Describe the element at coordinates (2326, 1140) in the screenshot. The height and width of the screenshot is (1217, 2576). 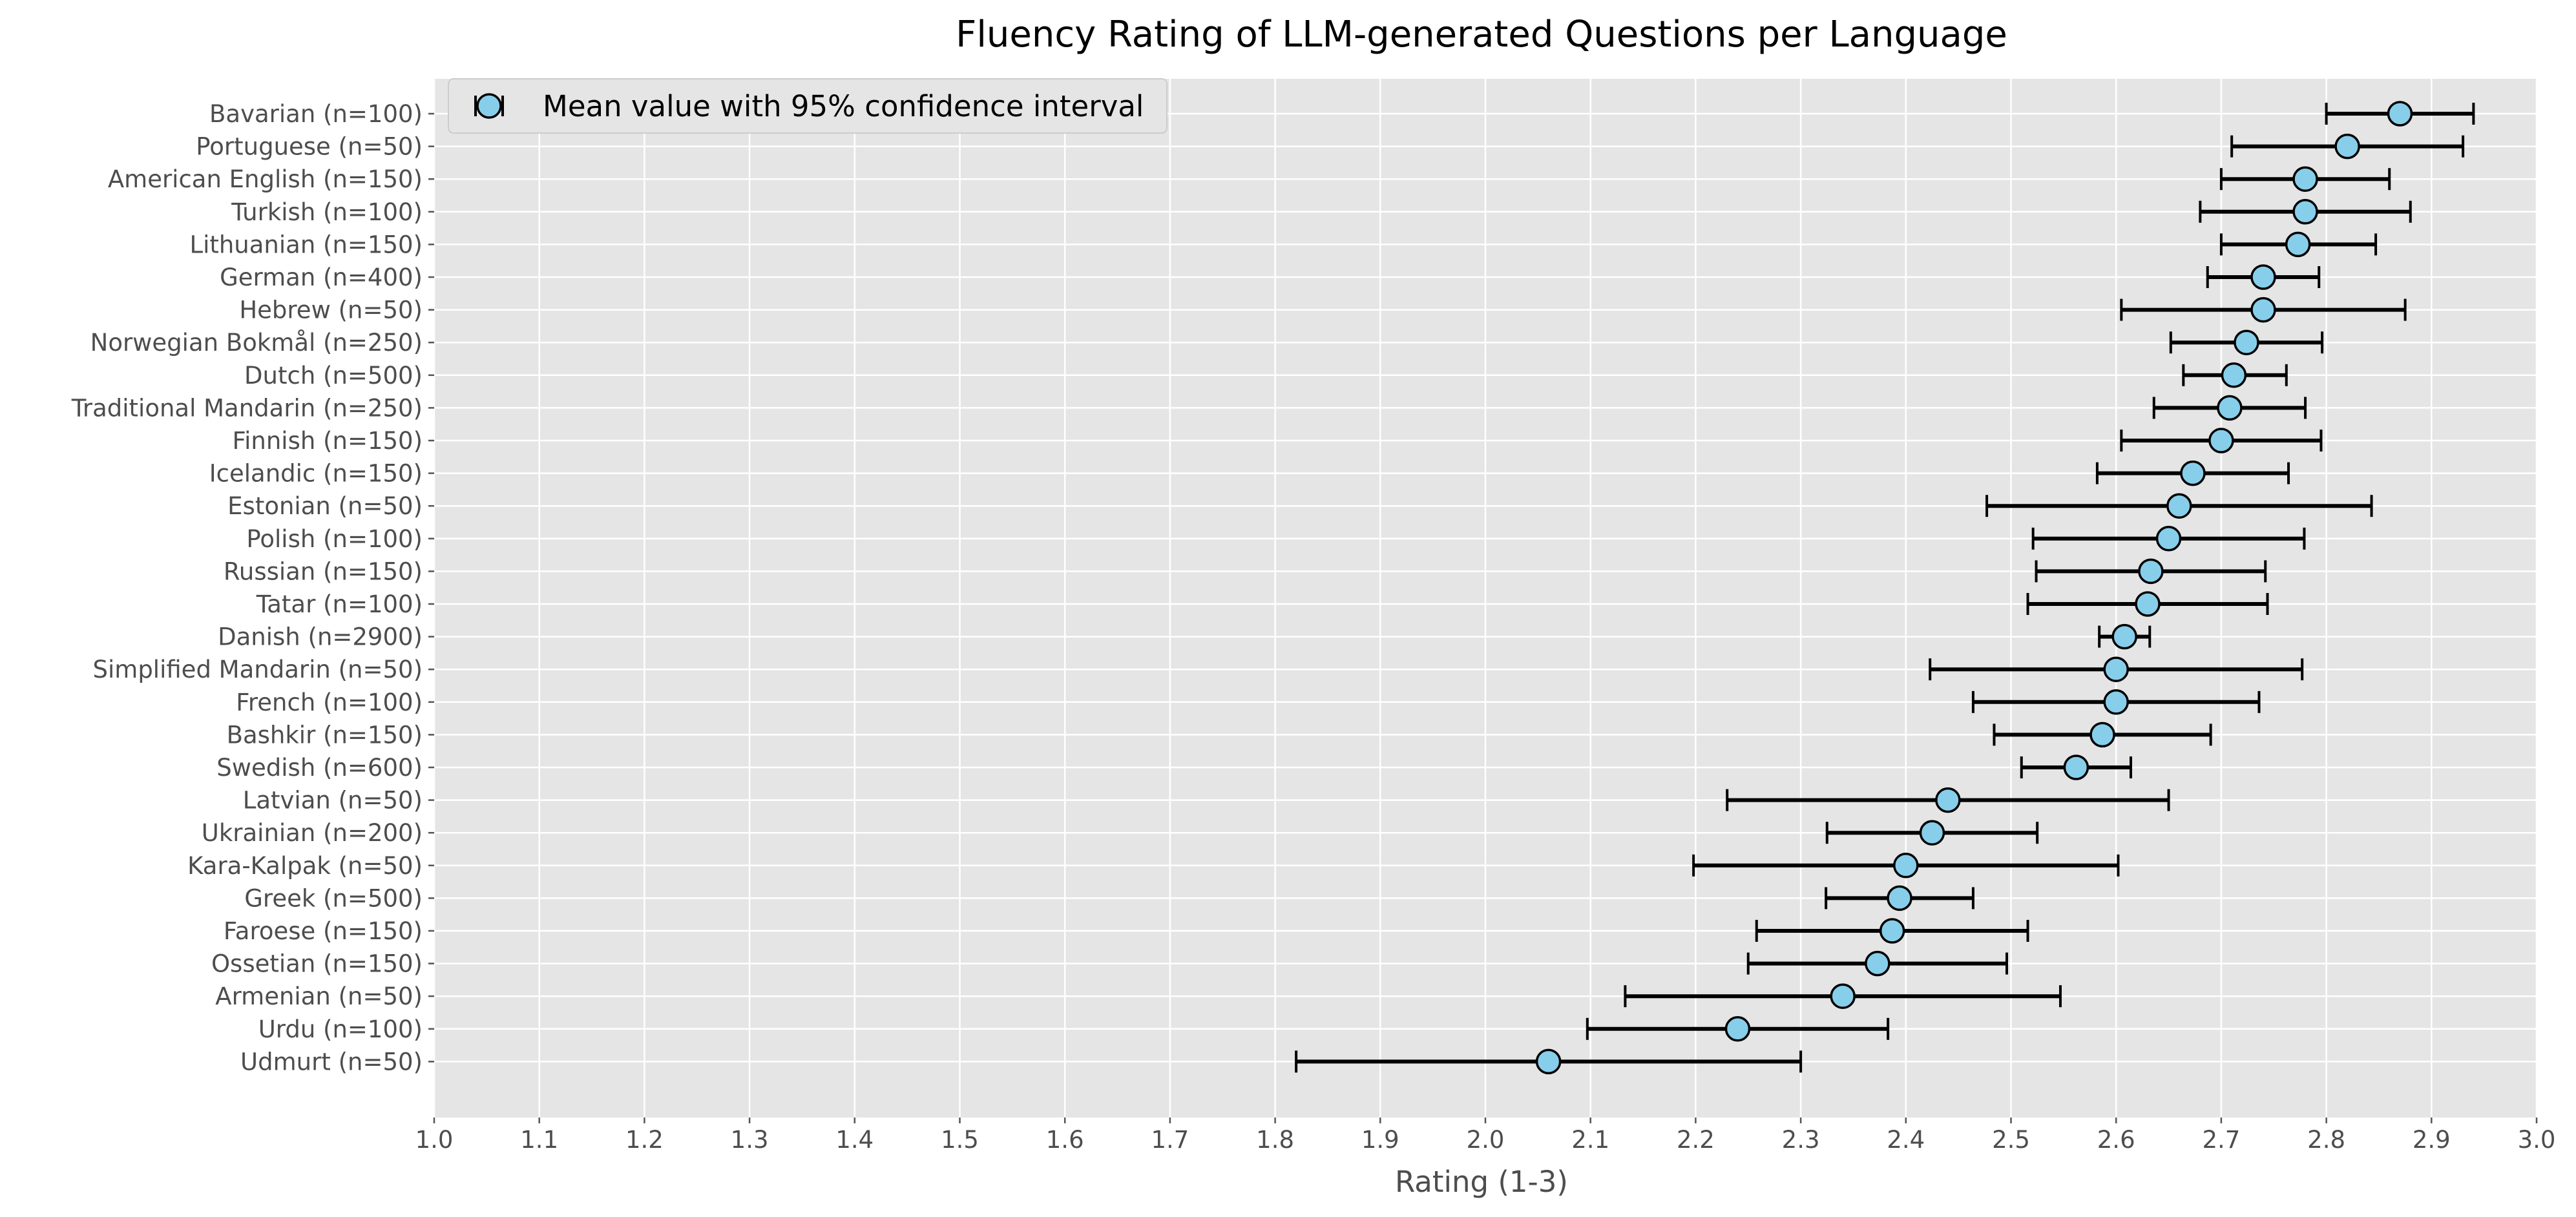
I see `x-tick-label: 2.8` at that location.